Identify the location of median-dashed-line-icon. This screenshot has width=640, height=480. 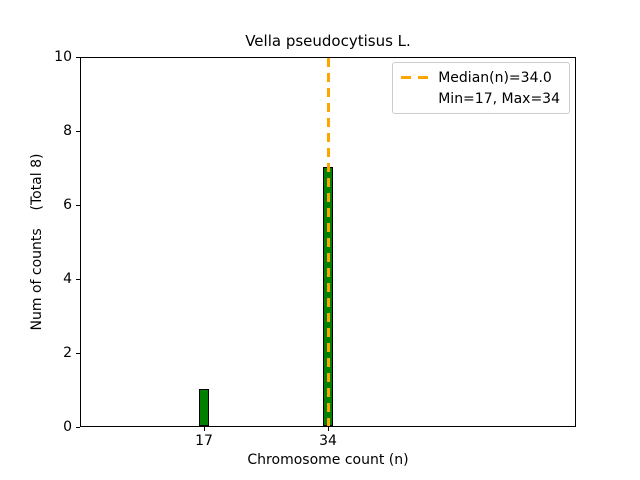
(415, 77).